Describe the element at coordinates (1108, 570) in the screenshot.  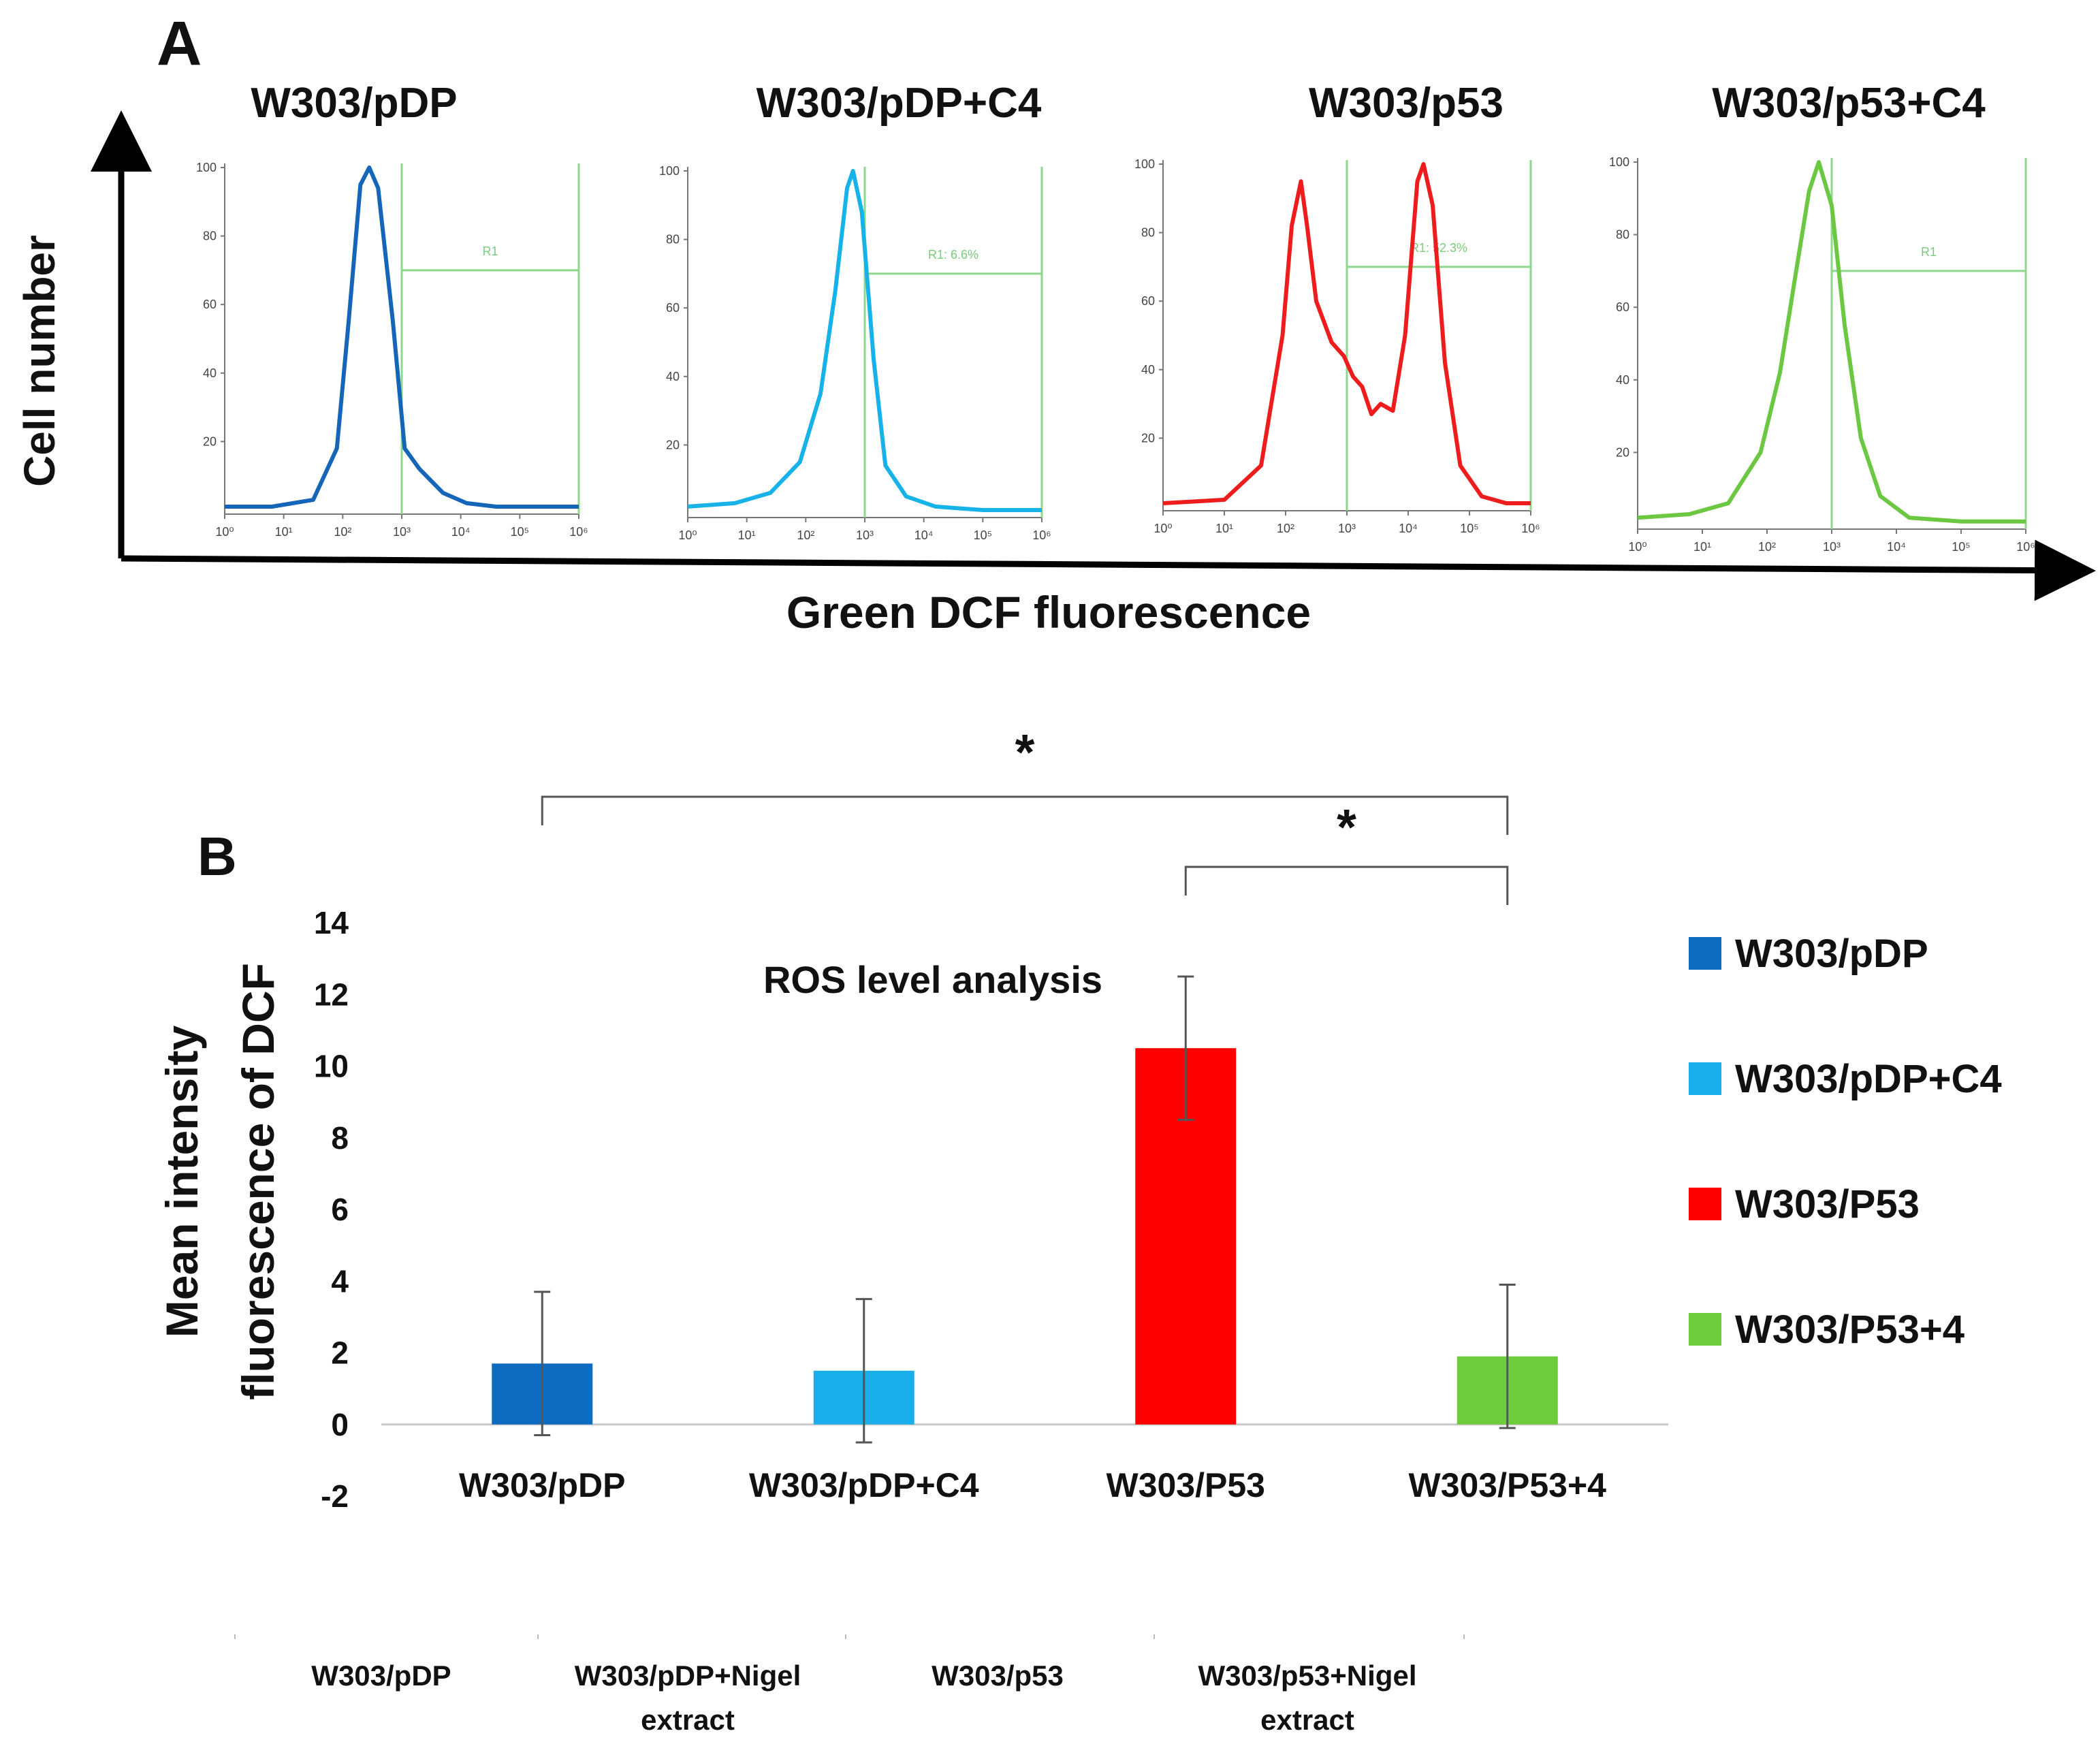
I see `panel-a-x-arrow` at that location.